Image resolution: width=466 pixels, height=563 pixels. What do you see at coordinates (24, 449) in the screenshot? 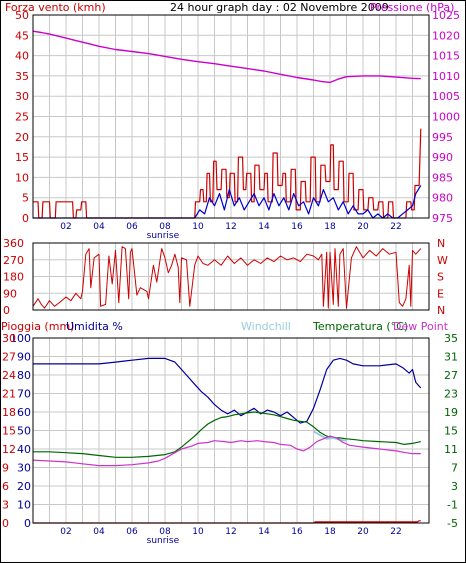
I see `y-tick-label: 40` at bounding box center [24, 449].